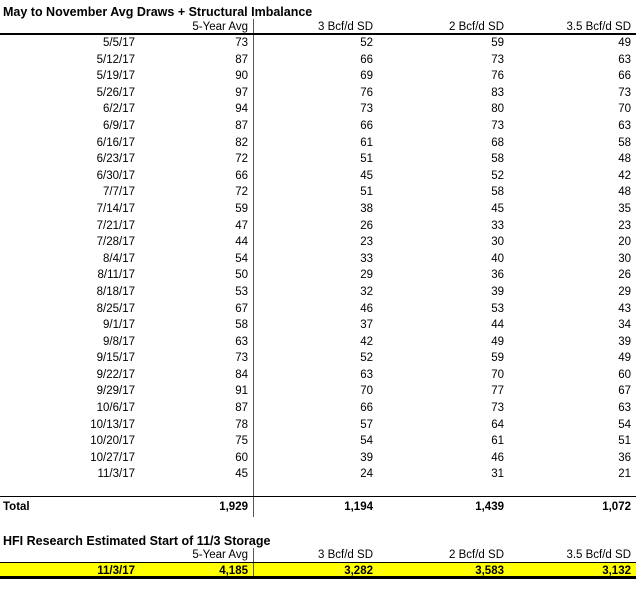 The width and height of the screenshot is (640, 596). I want to click on avg-5yr-cell: 84, so click(194, 375).